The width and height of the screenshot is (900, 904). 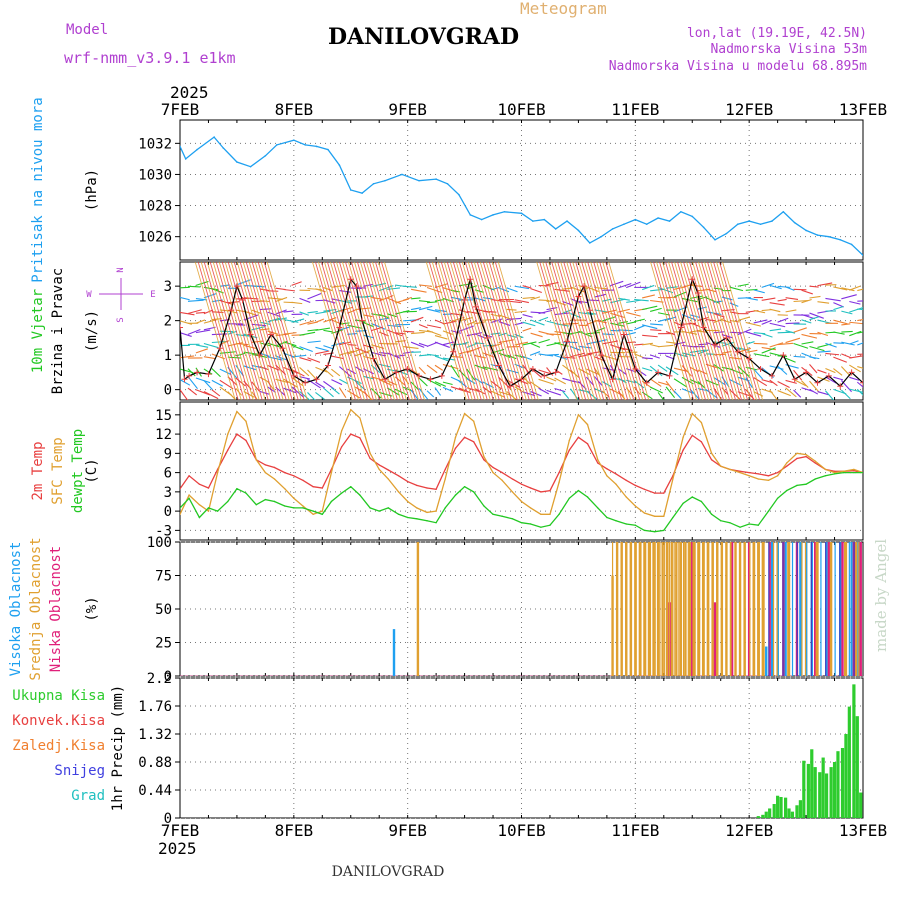 What do you see at coordinates (180, 109) in the screenshot?
I see `top-time-label: 7FEB` at bounding box center [180, 109].